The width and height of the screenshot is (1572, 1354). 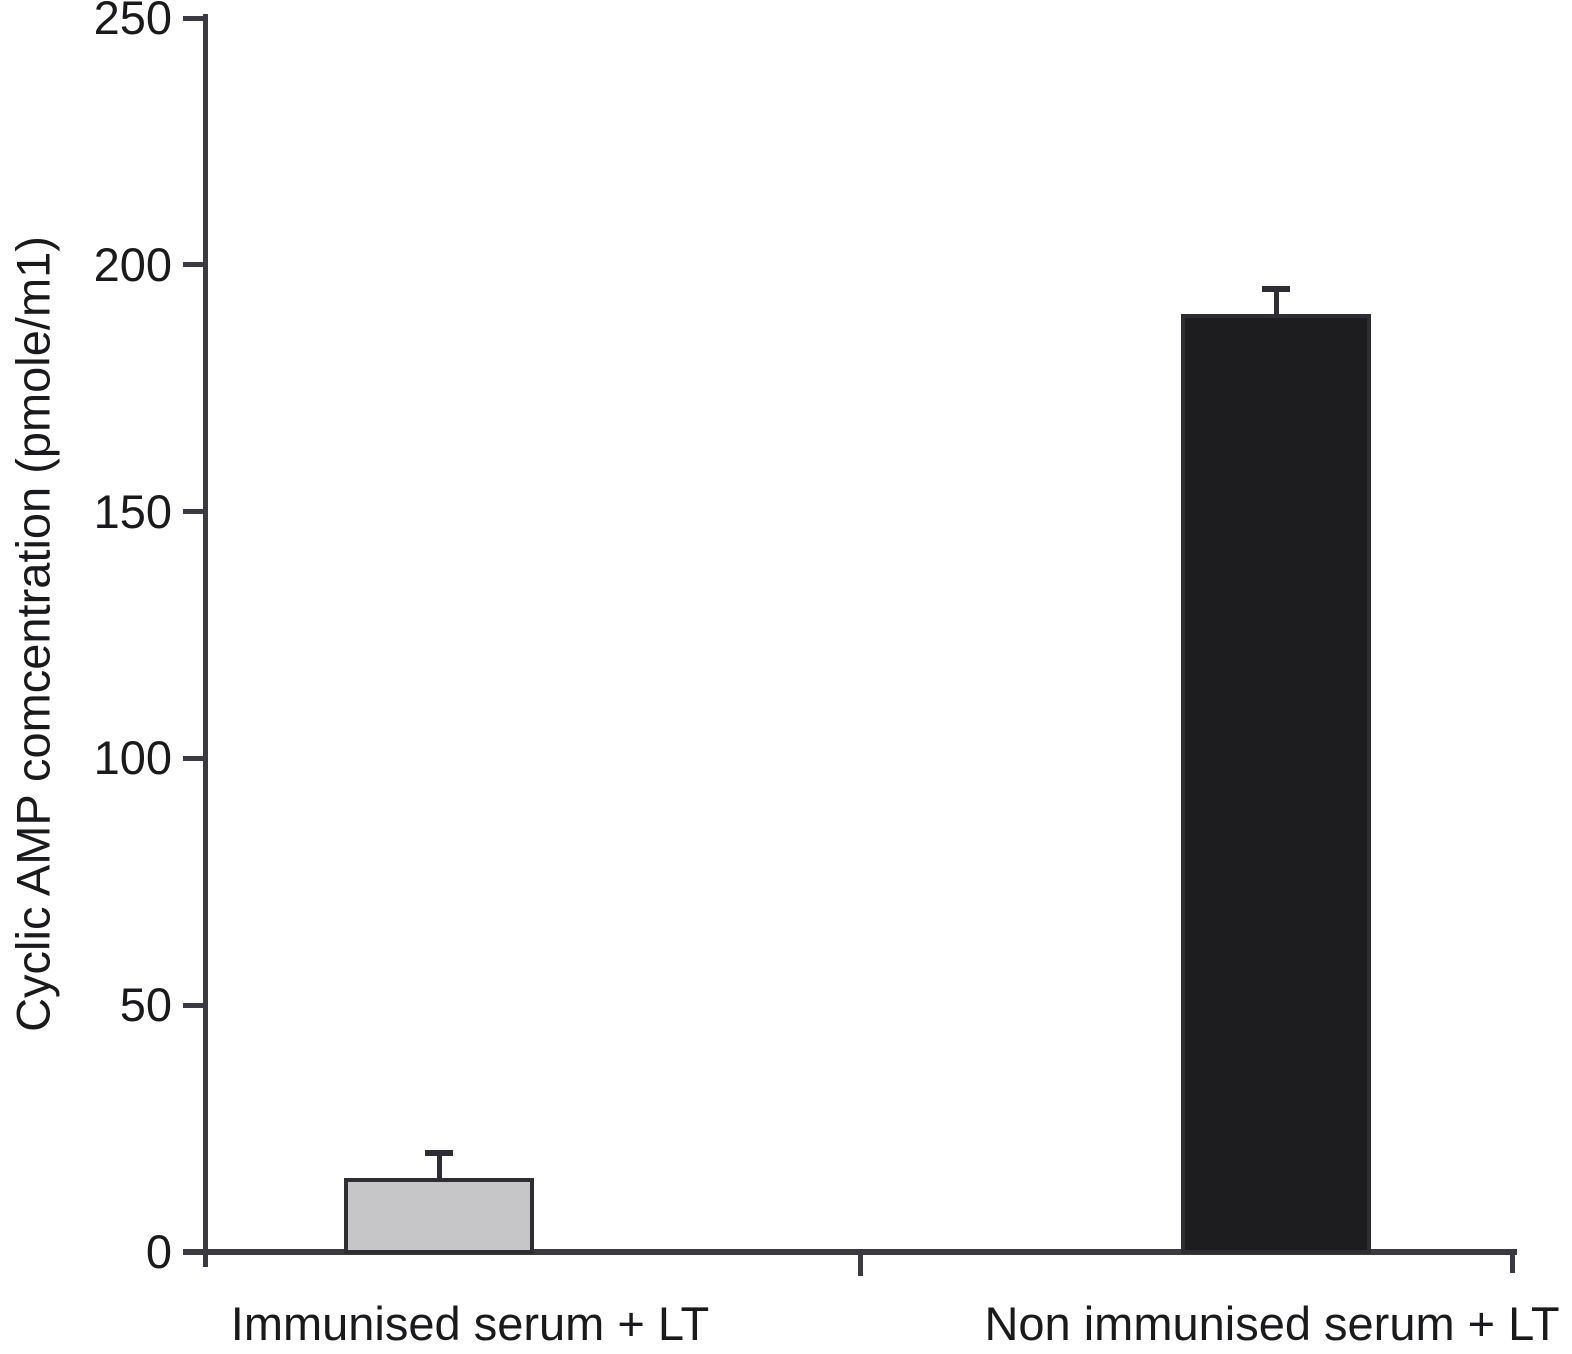 I want to click on y-tick-label: 100, so click(x=132, y=758).